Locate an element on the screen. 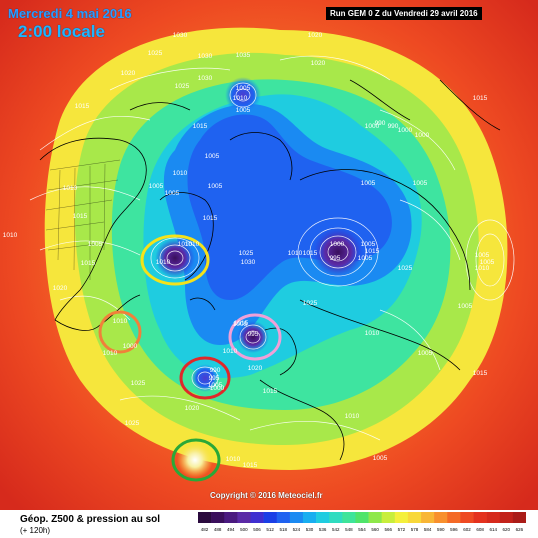 This screenshot has width=538, height=538. legend-tick-label: 620 is located at coordinates (507, 529).